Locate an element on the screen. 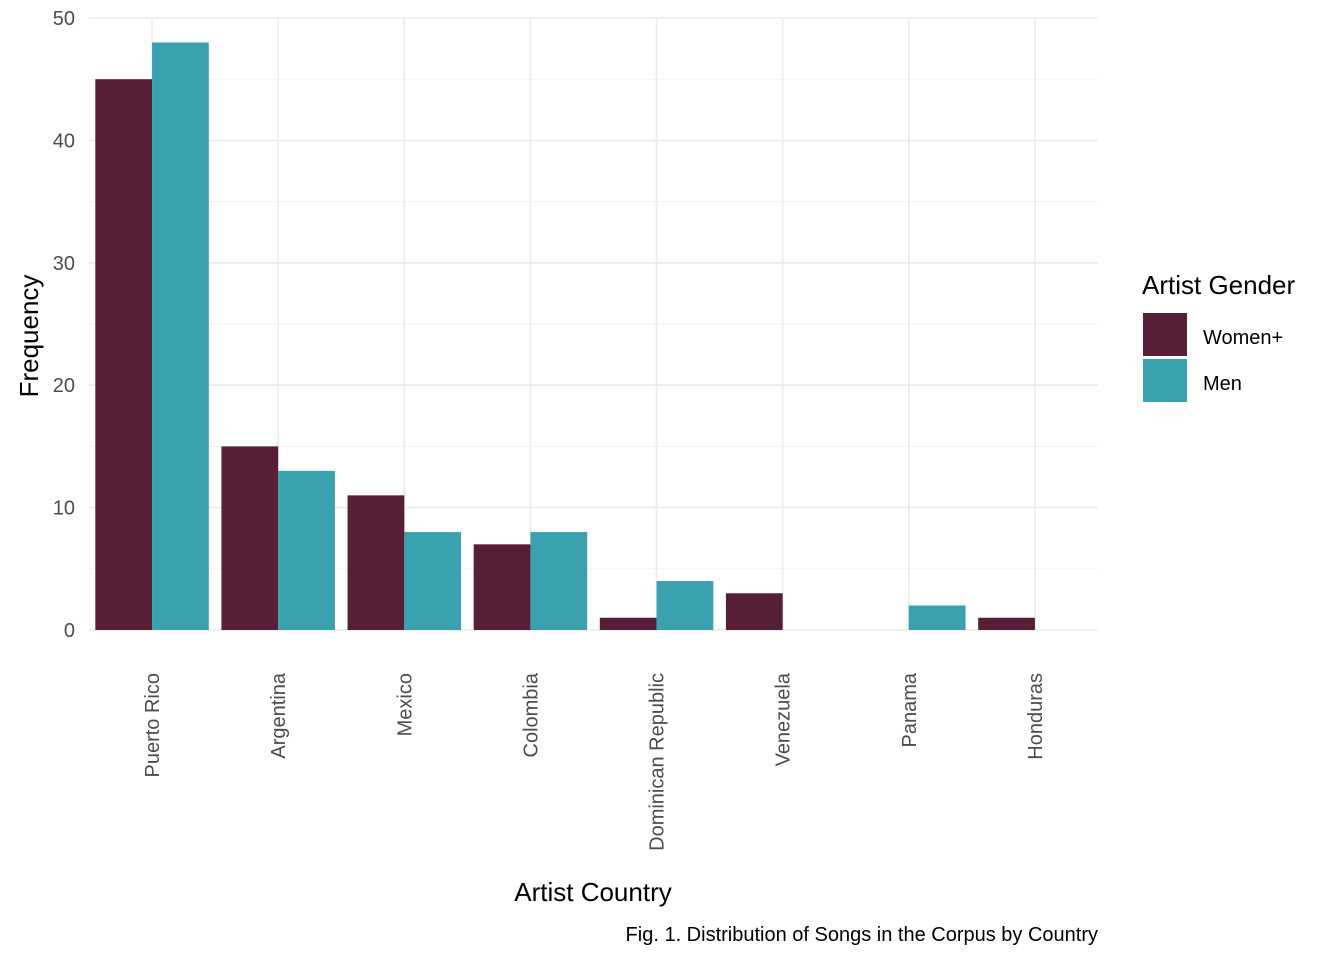 The width and height of the screenshot is (1344, 960). bar-women-argentina is located at coordinates (250, 538).